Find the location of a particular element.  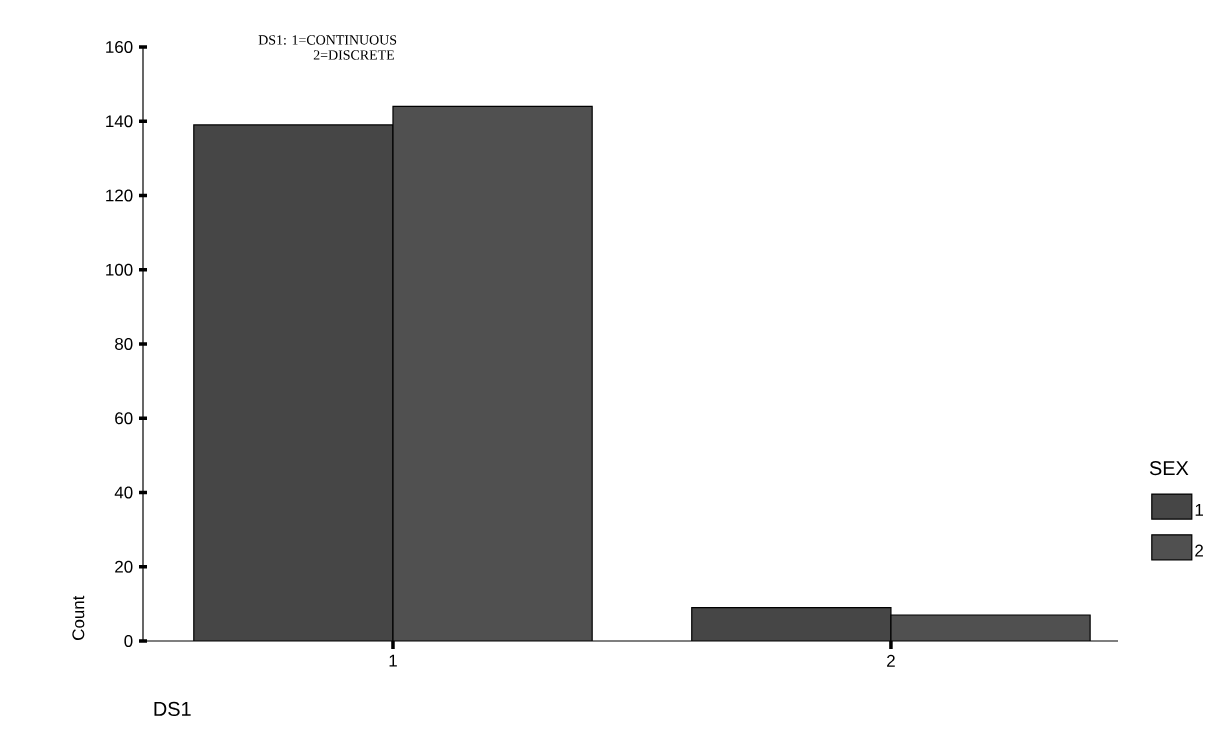

y-tick-label: 160 is located at coordinates (119, 47).